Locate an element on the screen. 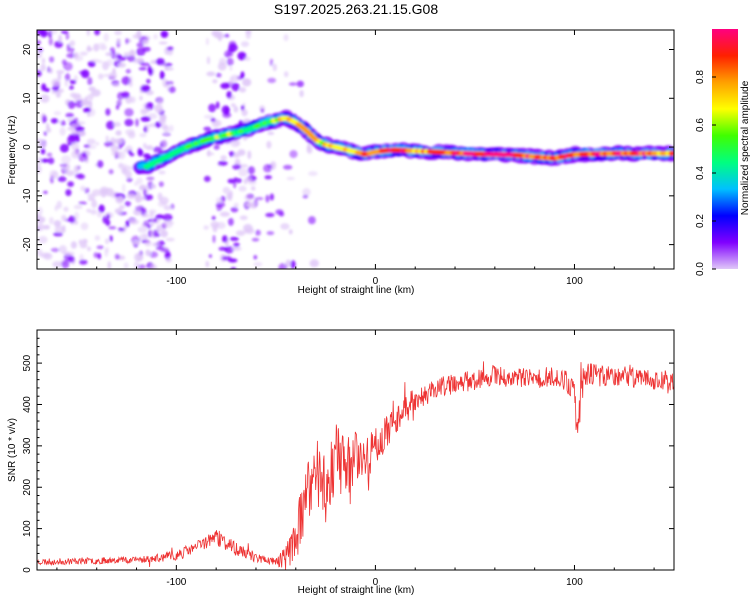 The height and width of the screenshot is (600, 750). heatmap-y-tick-label: 0 is located at coordinates (27, 147).